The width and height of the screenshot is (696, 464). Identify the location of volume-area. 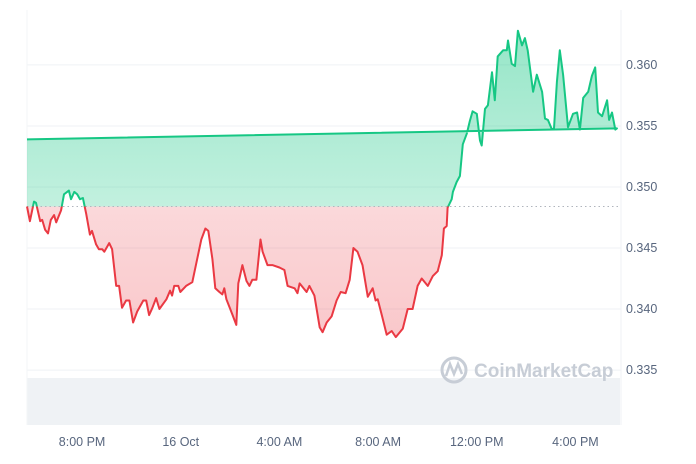
(323, 401).